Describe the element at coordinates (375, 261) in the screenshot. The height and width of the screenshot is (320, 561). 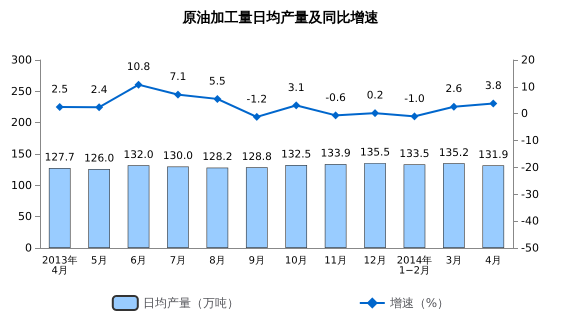
I see `x-tick-label: 12月` at that location.